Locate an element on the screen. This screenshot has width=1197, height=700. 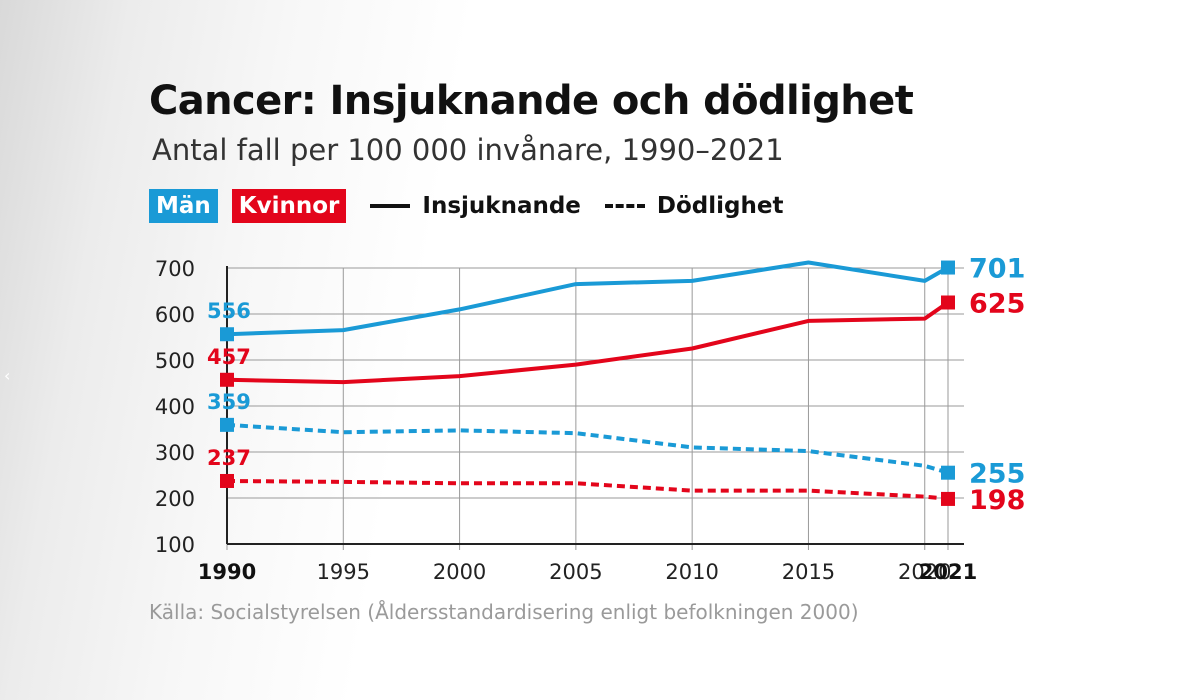
y-tick-label: 400 is located at coordinates (175, 407).